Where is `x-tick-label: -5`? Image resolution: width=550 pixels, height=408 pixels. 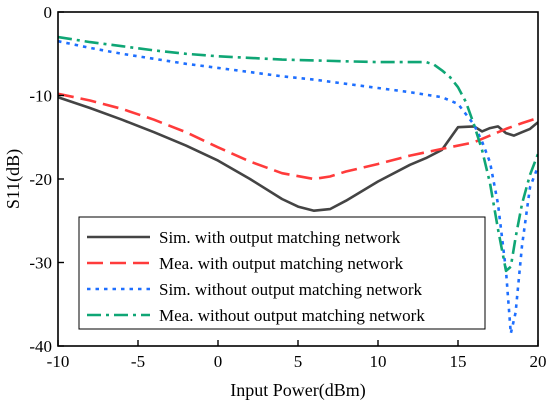 x-tick-label: -5 is located at coordinates (138, 361).